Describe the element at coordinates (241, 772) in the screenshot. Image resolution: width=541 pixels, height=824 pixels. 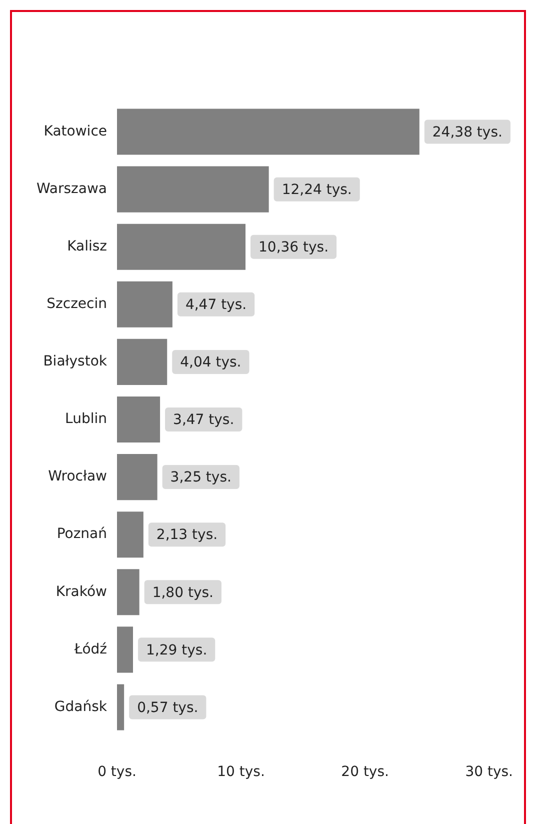
I see `x-tick-label: 10 tys.` at that location.